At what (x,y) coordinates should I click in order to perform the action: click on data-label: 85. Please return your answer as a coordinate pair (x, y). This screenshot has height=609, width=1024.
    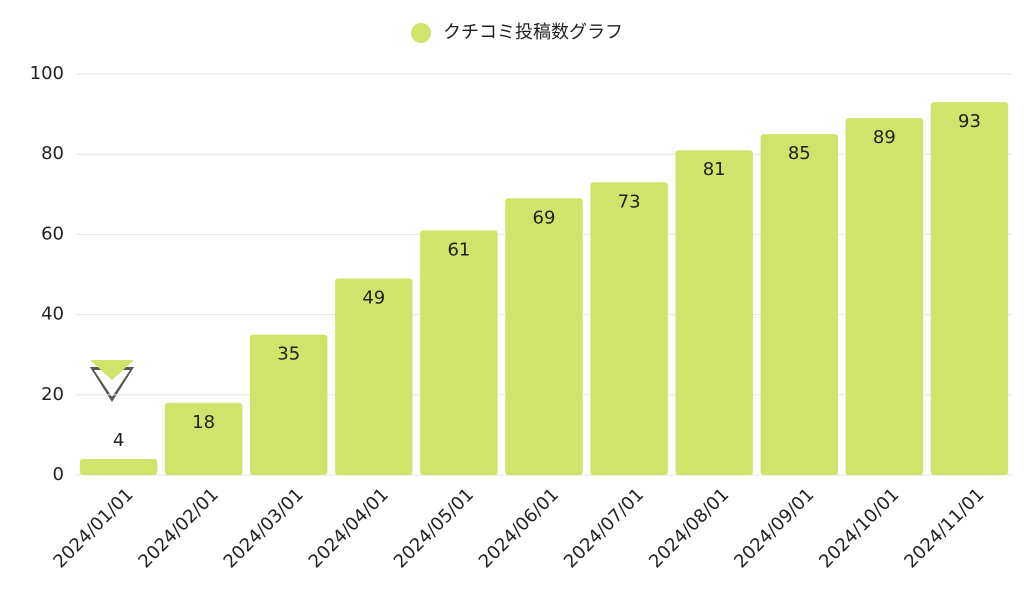
    Looking at the image, I should click on (799, 153).